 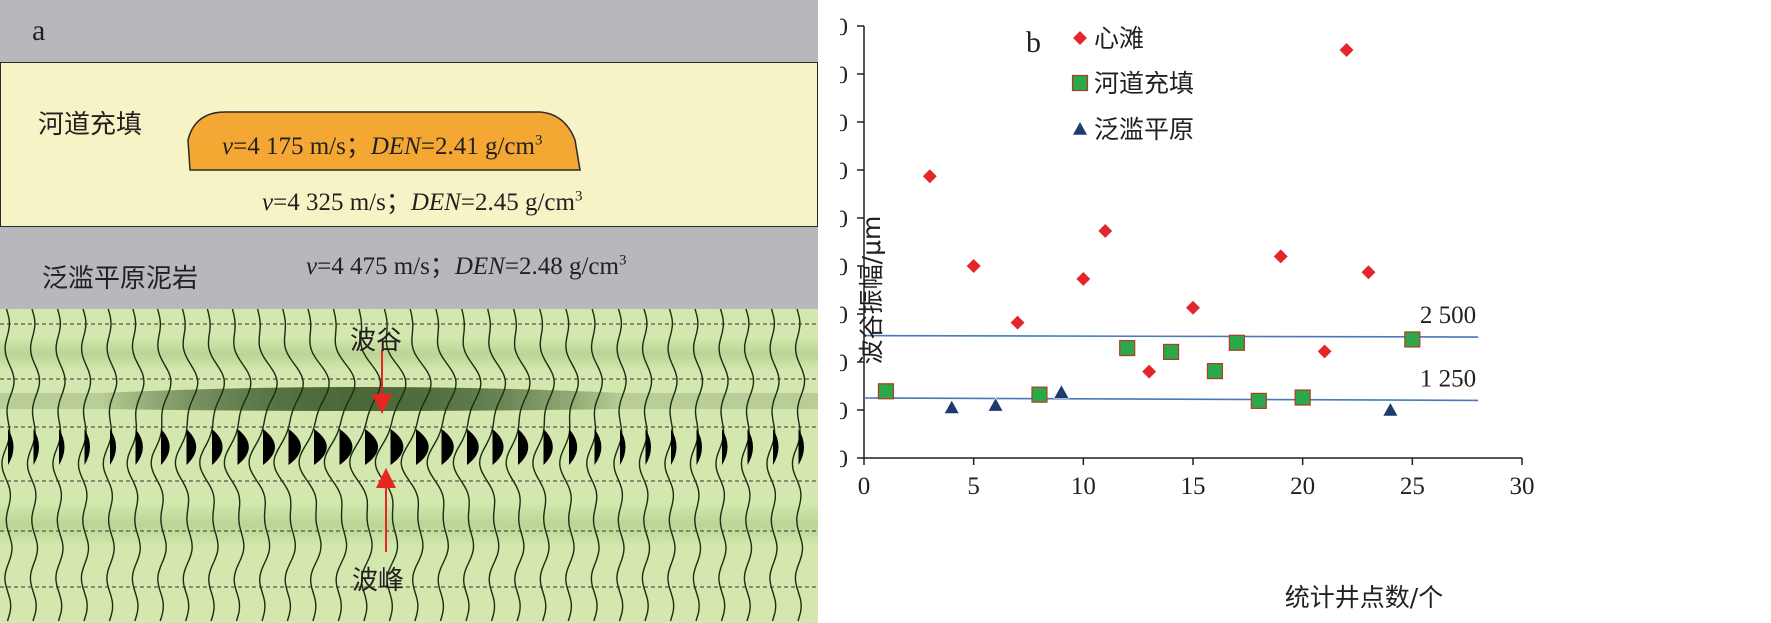 I want to click on x-tick-label: 30, so click(x=1522, y=486).